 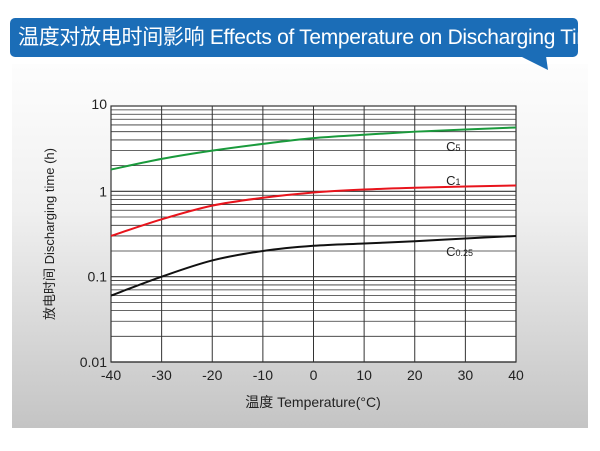 I want to click on x-tick-label: -20, so click(x=212, y=375).